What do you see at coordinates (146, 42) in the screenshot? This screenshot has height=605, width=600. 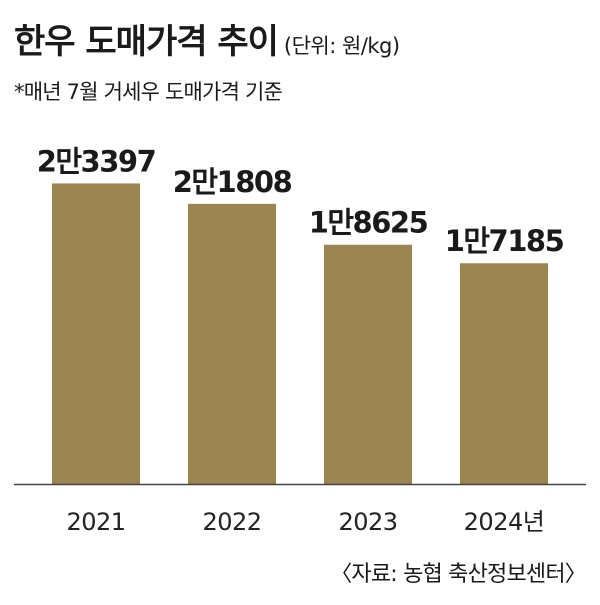 I see `chart-title: 한우 도매가격 추이` at bounding box center [146, 42].